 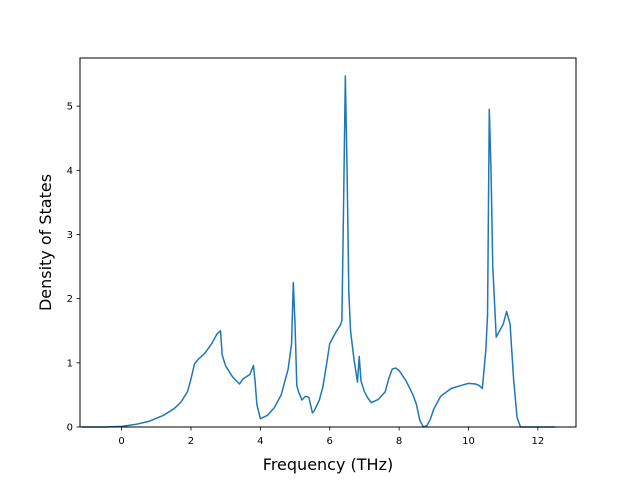 What do you see at coordinates (70, 363) in the screenshot?
I see `y-tick-label: 1` at bounding box center [70, 363].